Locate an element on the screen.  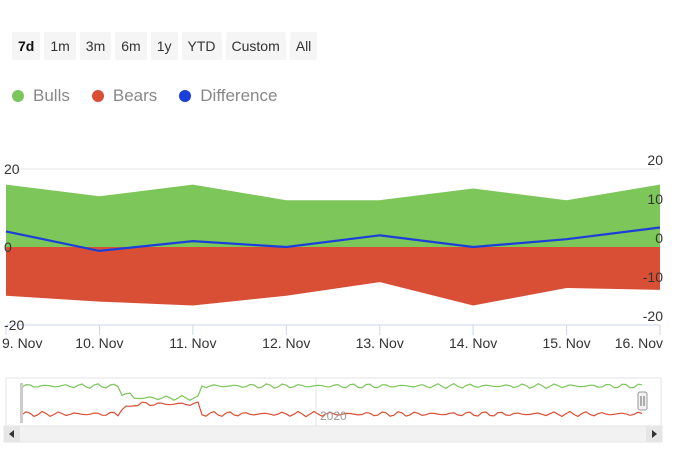
y-right-tick-label: 10 is located at coordinates (655, 199).